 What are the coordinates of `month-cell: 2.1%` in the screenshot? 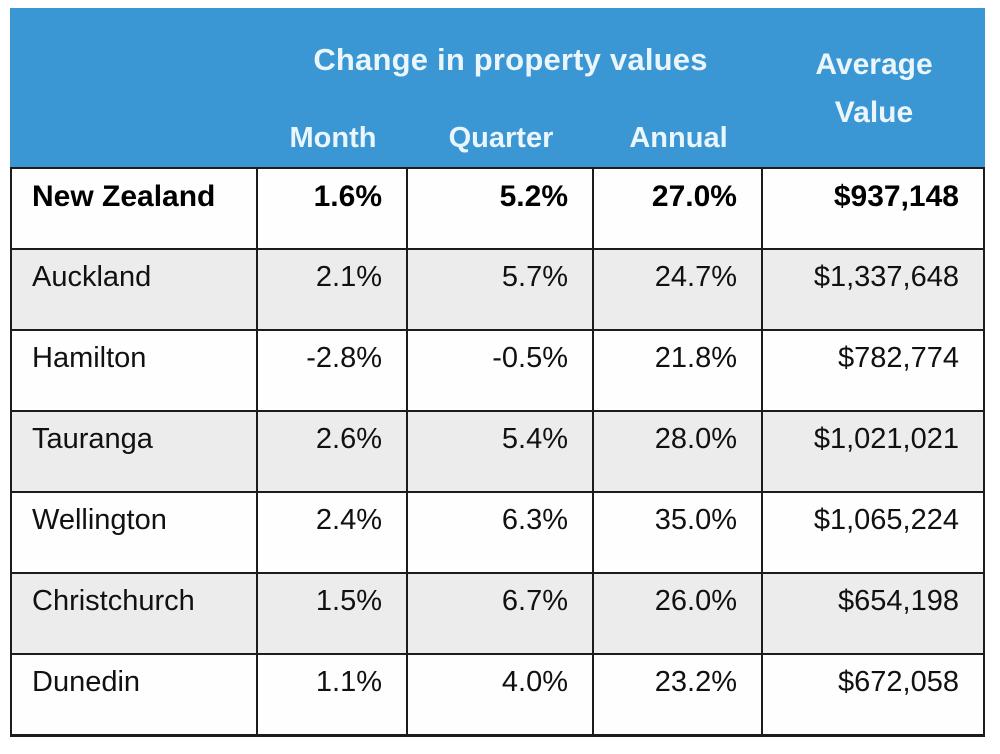 It's located at (333, 289).